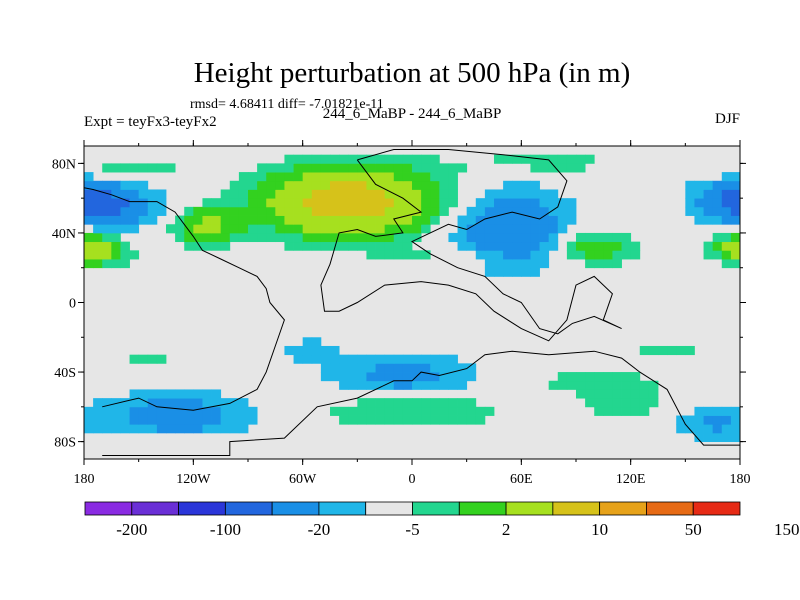 This screenshot has width=800, height=600. I want to click on y-tick-label: 0, so click(72, 304).